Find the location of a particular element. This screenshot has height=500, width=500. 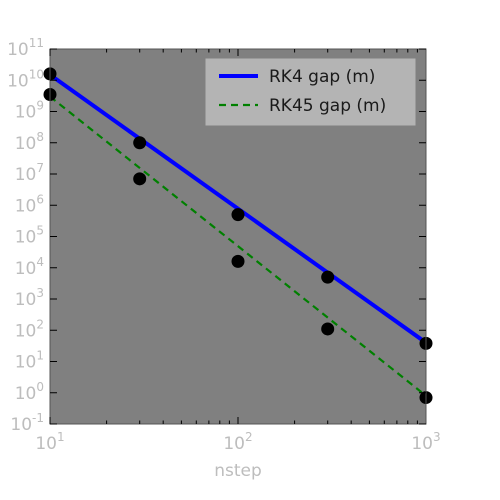

y-tick-label: 10⁰ is located at coordinates (29, 392).